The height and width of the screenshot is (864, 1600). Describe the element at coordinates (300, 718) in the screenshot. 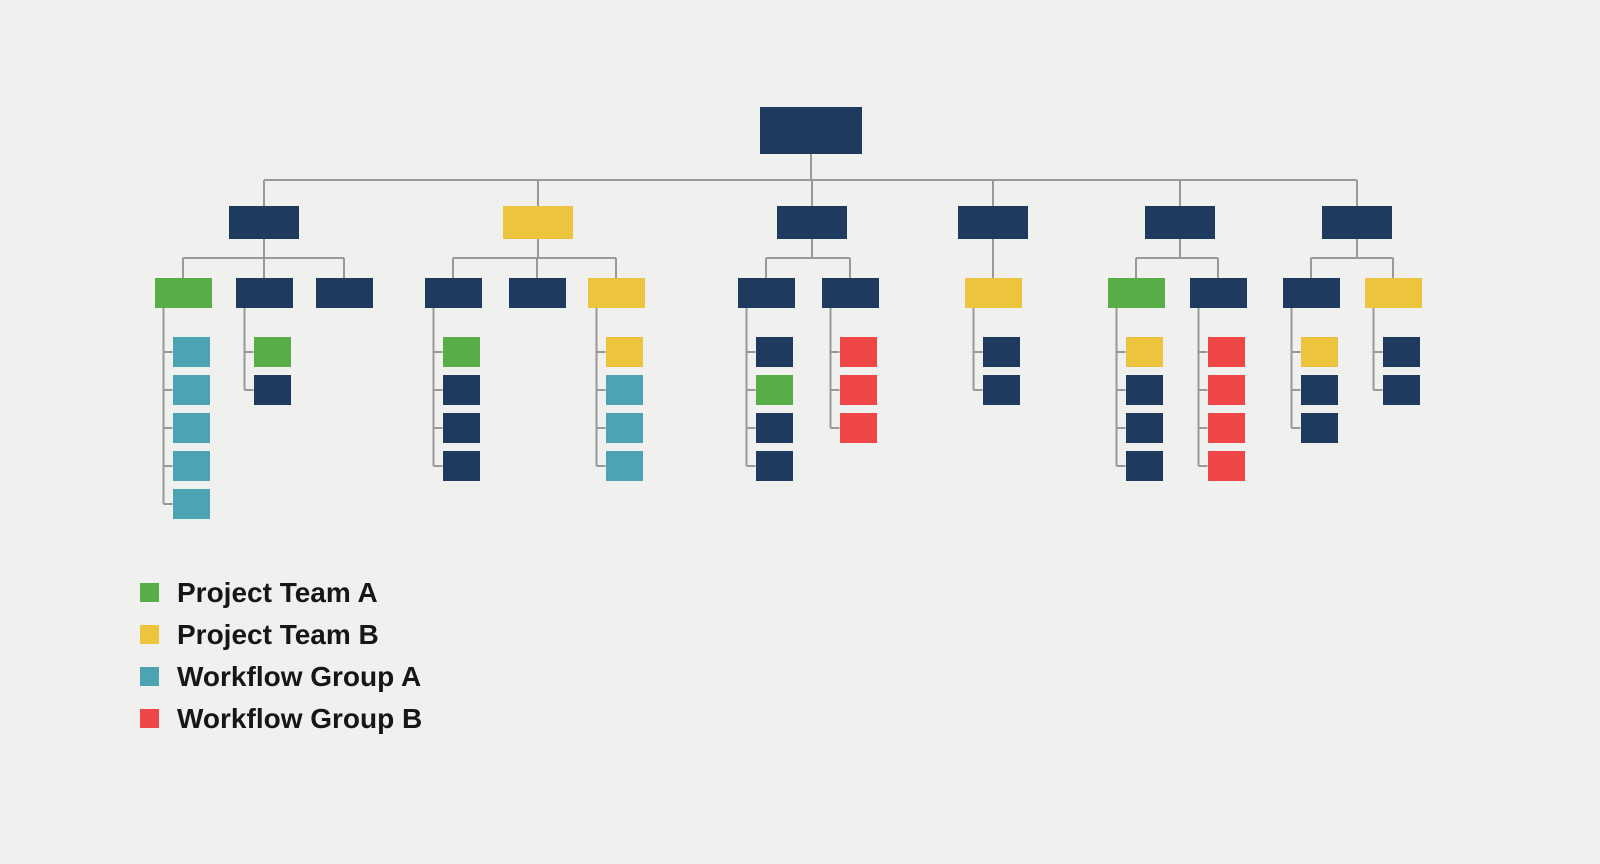

I see `legend-label: Workflow Group B` at that location.